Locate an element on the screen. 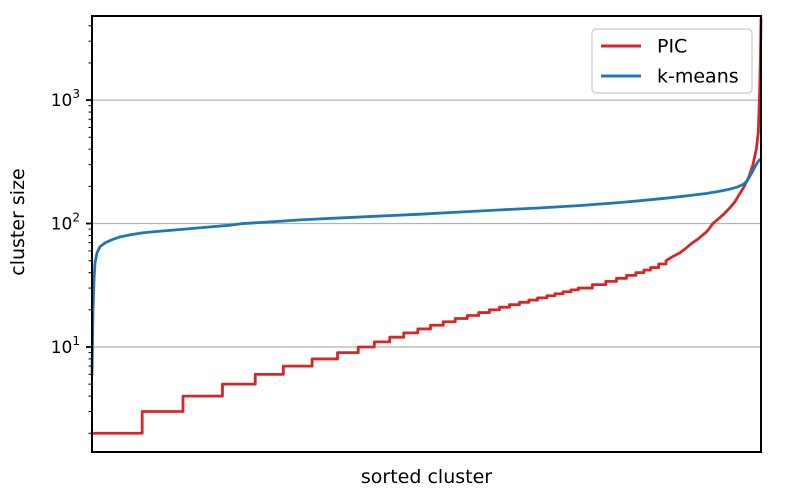 The width and height of the screenshot is (798, 495). y-tick-label-10e1: 10¹ is located at coordinates (65, 346).